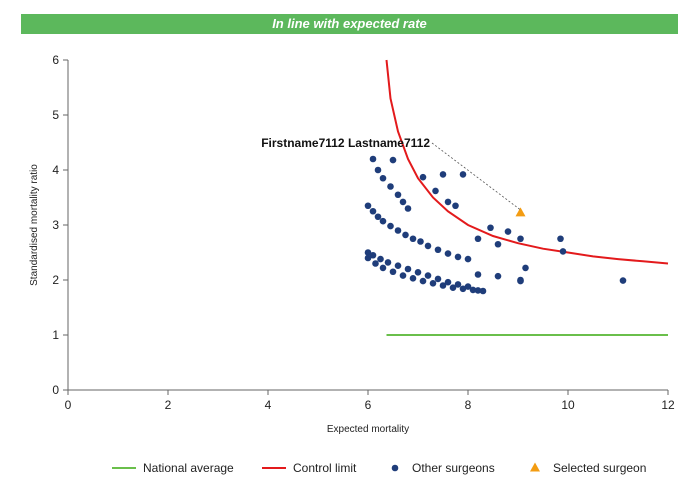 The height and width of the screenshot is (500, 700). What do you see at coordinates (55, 115) in the screenshot?
I see `y-tick-label: 5` at bounding box center [55, 115].